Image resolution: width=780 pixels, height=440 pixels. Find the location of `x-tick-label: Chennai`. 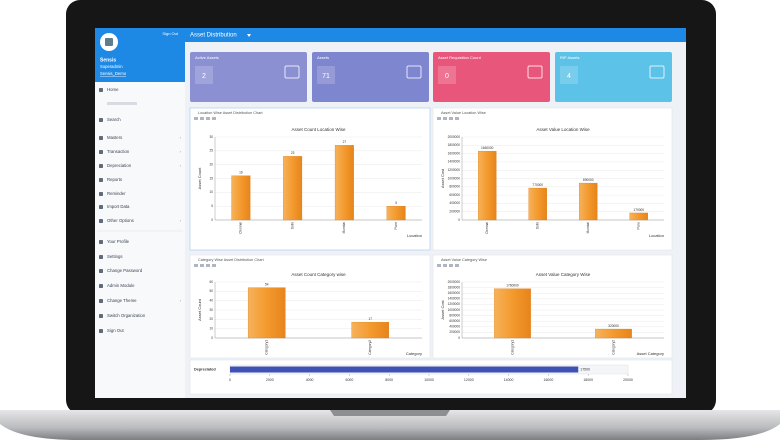

x-tick-label: Chennai is located at coordinates (241, 228).